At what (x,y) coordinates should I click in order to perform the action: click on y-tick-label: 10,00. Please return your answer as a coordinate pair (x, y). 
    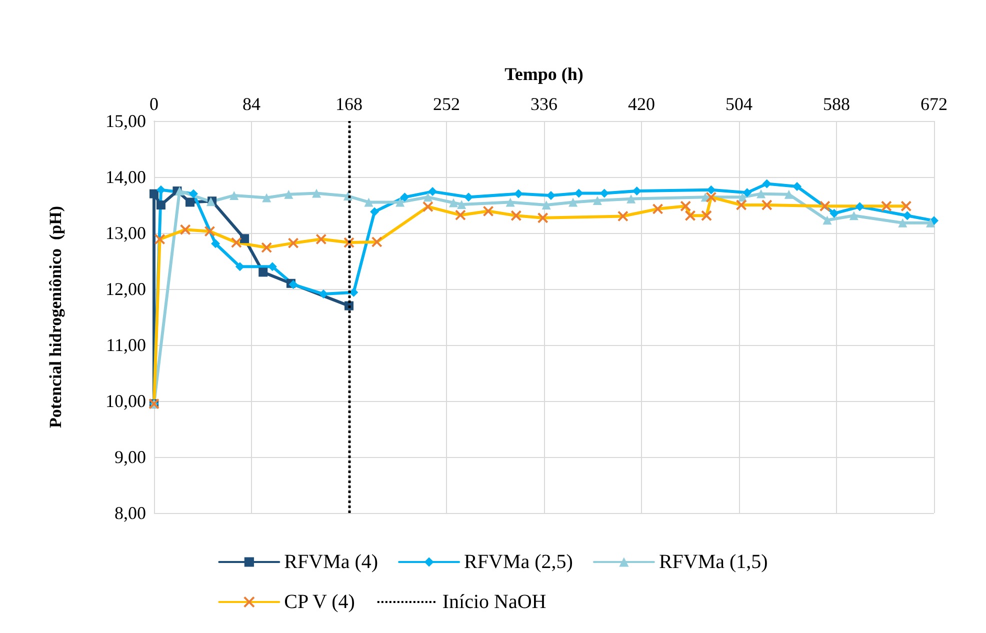
    Looking at the image, I should click on (126, 401).